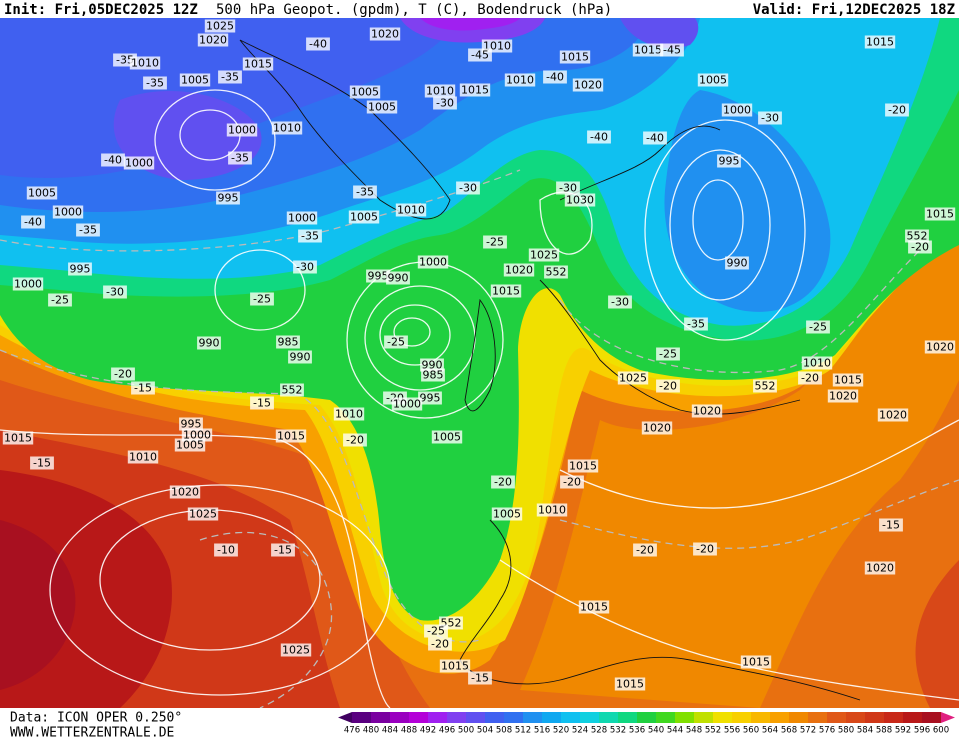 The image size is (959, 741). What do you see at coordinates (675, 731) in the screenshot?
I see `colorbar-tick-label: 544` at bounding box center [675, 731].